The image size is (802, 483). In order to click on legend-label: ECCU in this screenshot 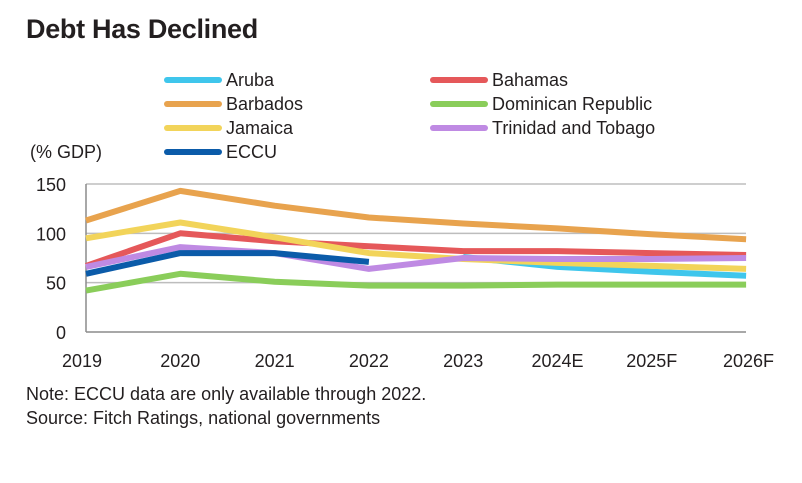, I will do `click(252, 151)`.